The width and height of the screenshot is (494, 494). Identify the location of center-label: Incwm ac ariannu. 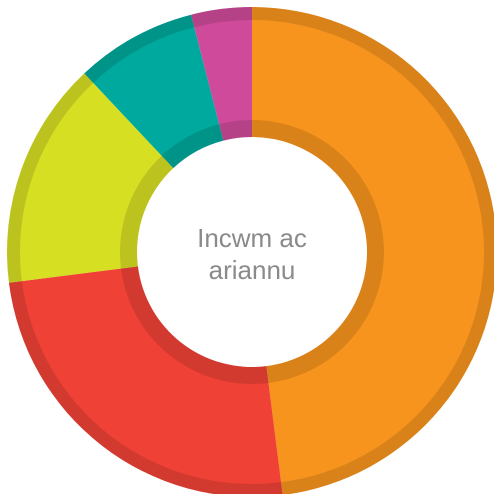
(252, 254).